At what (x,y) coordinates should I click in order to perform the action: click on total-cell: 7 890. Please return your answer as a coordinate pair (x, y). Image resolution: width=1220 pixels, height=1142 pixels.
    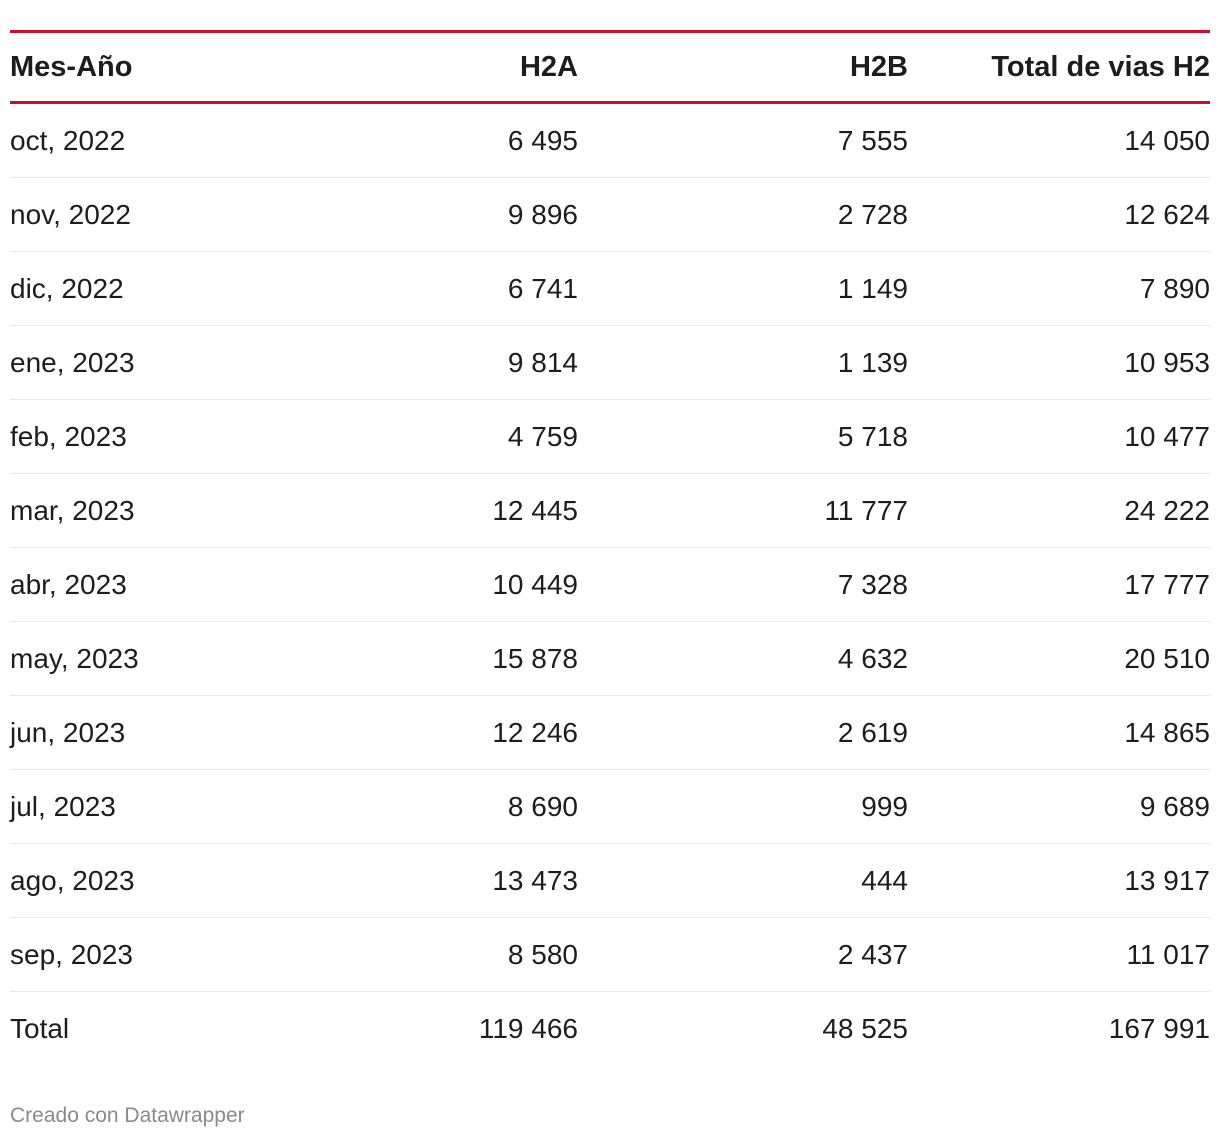
    Looking at the image, I should click on (1059, 288).